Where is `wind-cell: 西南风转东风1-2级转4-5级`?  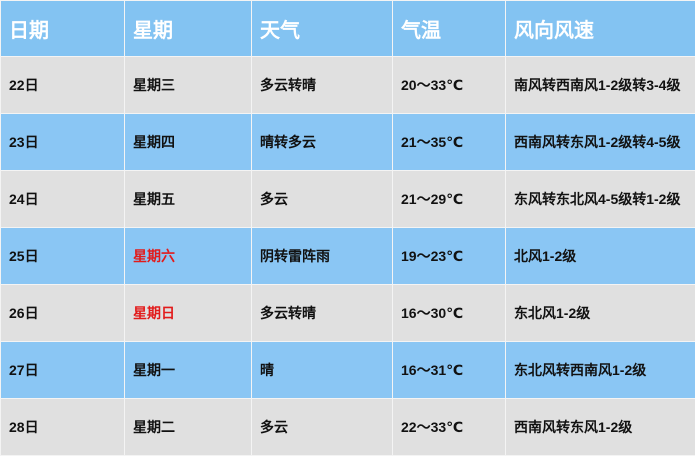 wind-cell: 西南风转东风1-2级转4-5级 is located at coordinates (600, 142).